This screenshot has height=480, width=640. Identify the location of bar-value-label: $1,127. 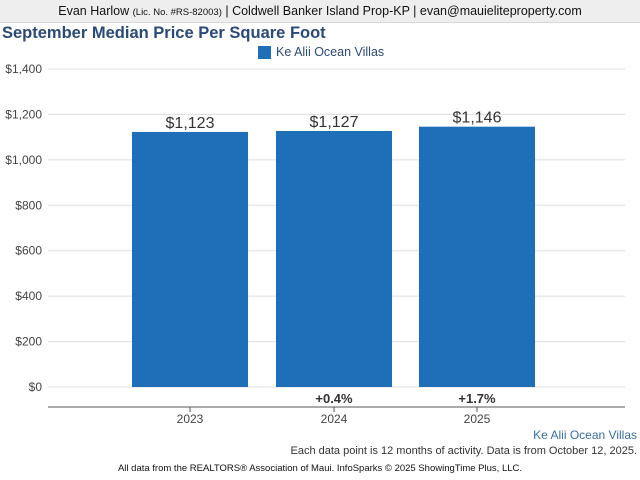
(334, 122).